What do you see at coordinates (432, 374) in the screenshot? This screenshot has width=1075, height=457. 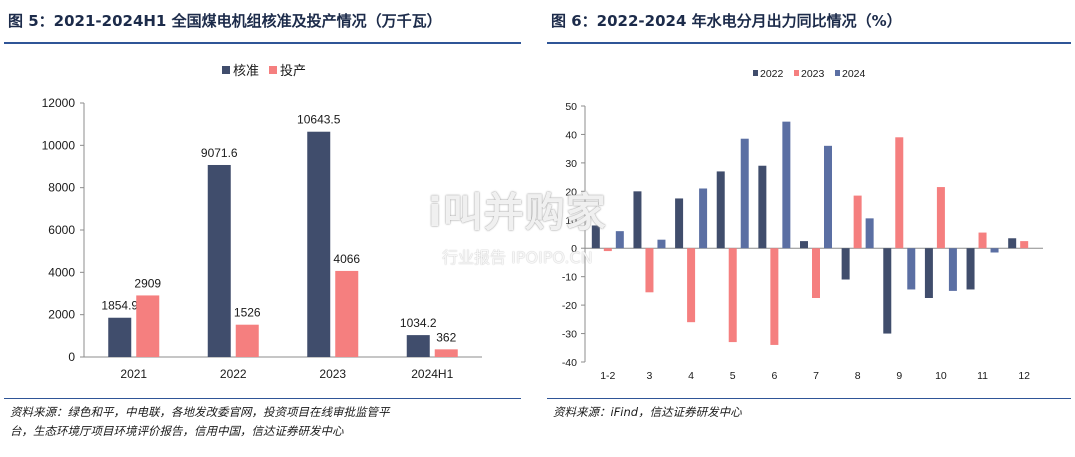 I see `x-tick-label: 2024H1` at bounding box center [432, 374].